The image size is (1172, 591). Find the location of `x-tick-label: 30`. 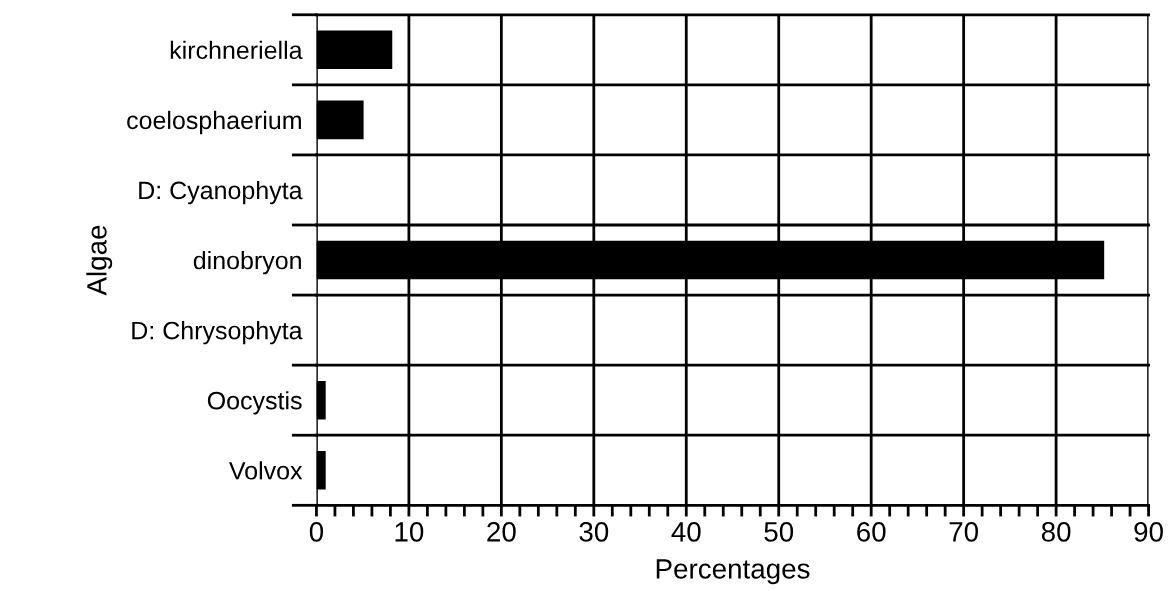

x-tick-label: 30 is located at coordinates (594, 532).